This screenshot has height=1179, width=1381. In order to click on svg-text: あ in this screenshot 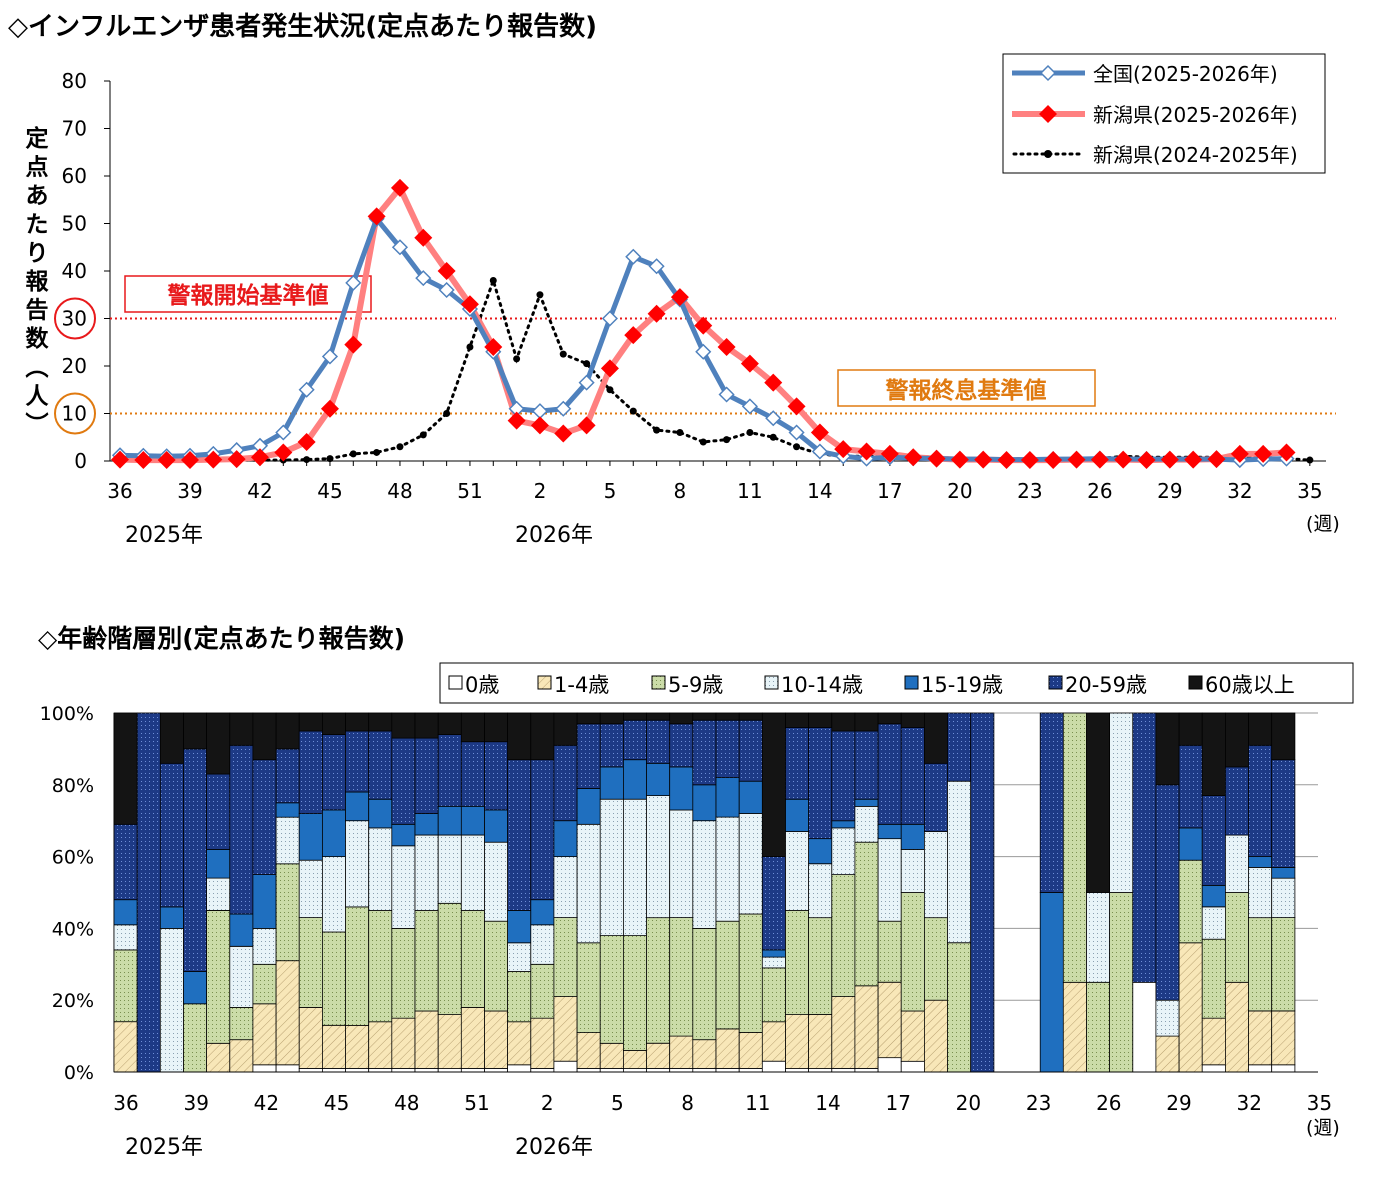, I will do `click(37, 196)`.